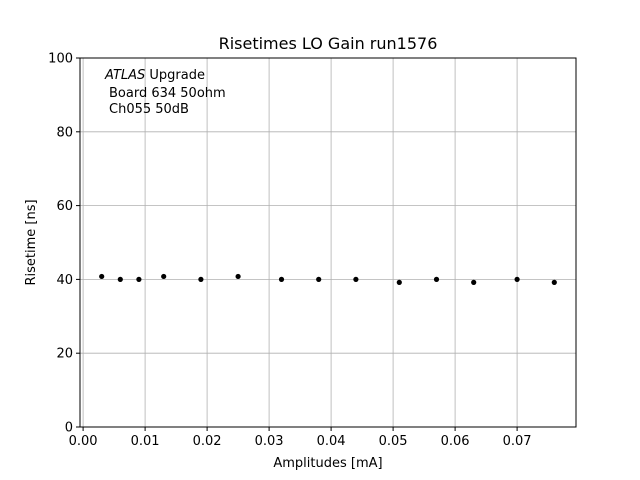 Image resolution: width=640 pixels, height=480 pixels. Describe the element at coordinates (207, 441) in the screenshot. I see `x-tick-label: 0.02` at that location.